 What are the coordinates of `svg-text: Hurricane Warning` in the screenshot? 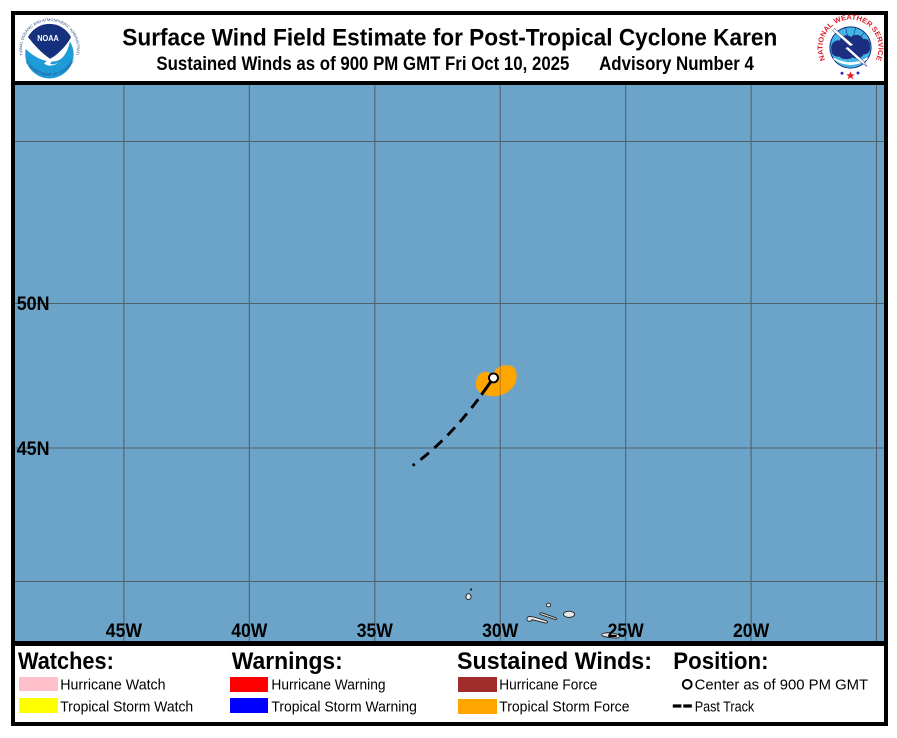 It's located at (328, 685).